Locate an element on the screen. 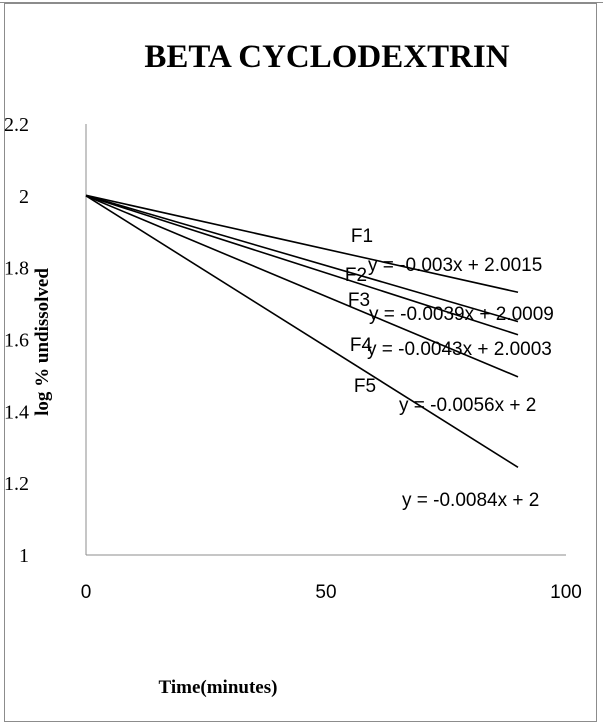 Image resolution: width=603 pixels, height=726 pixels. series-label-f1: F1 is located at coordinates (362, 236).